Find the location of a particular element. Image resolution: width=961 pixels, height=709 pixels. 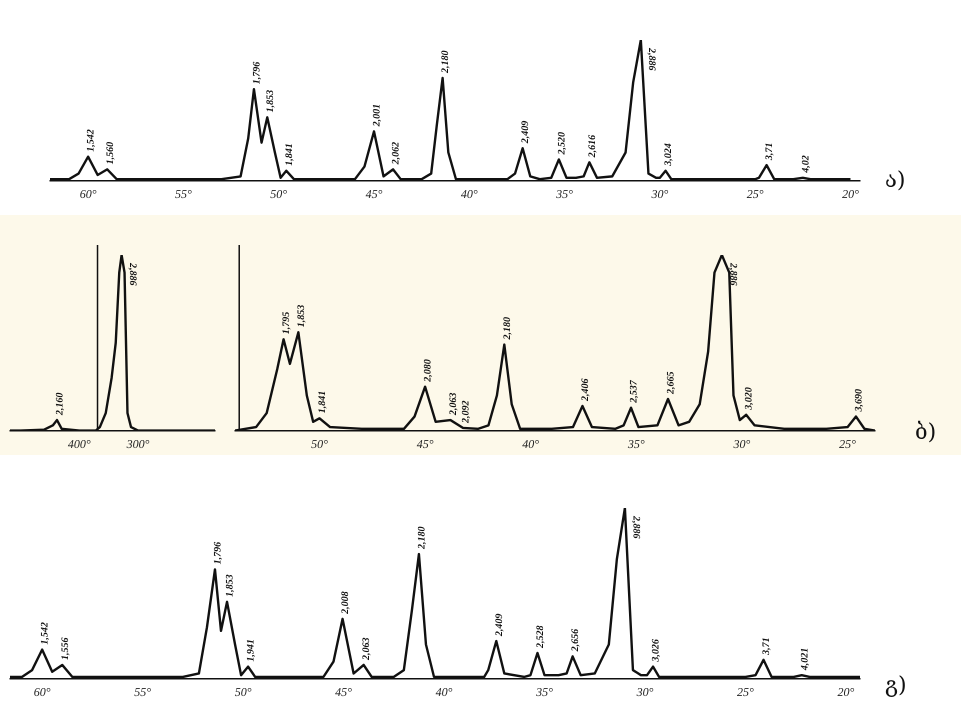

annotation: 1,560 is located at coordinates (110, 153).